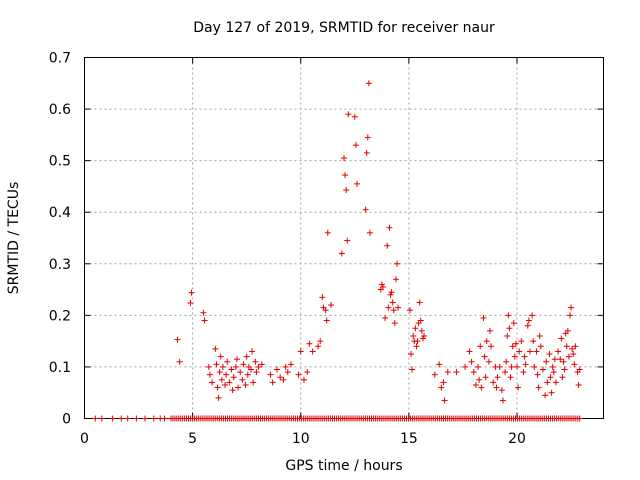 The width and height of the screenshot is (640, 480). What do you see at coordinates (60, 59) in the screenshot?
I see `y-tick-label: 0.7` at bounding box center [60, 59].